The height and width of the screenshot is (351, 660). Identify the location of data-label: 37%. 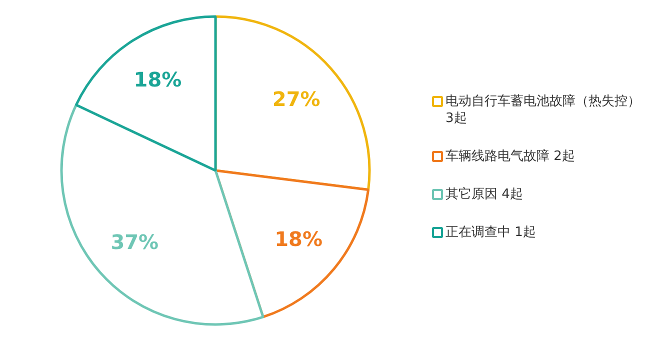
(134, 242).